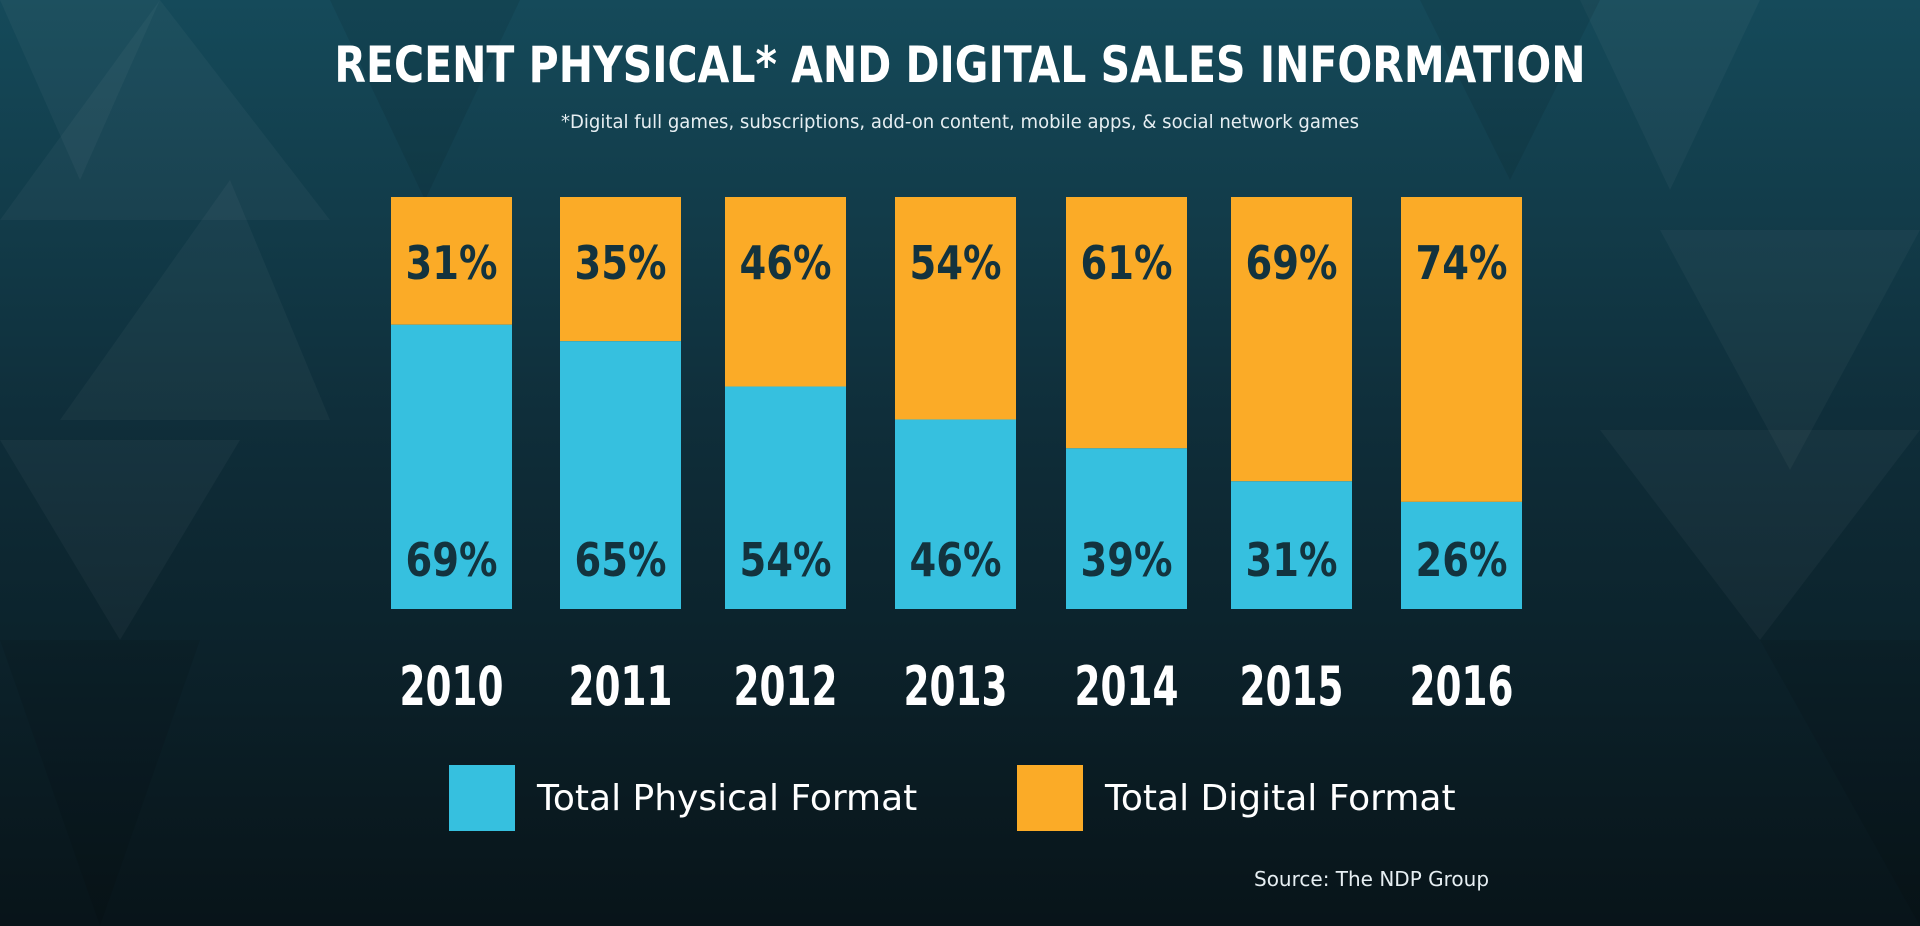 The width and height of the screenshot is (1920, 926). What do you see at coordinates (1292, 686) in the screenshot?
I see `year-label-2015: 2015` at bounding box center [1292, 686].